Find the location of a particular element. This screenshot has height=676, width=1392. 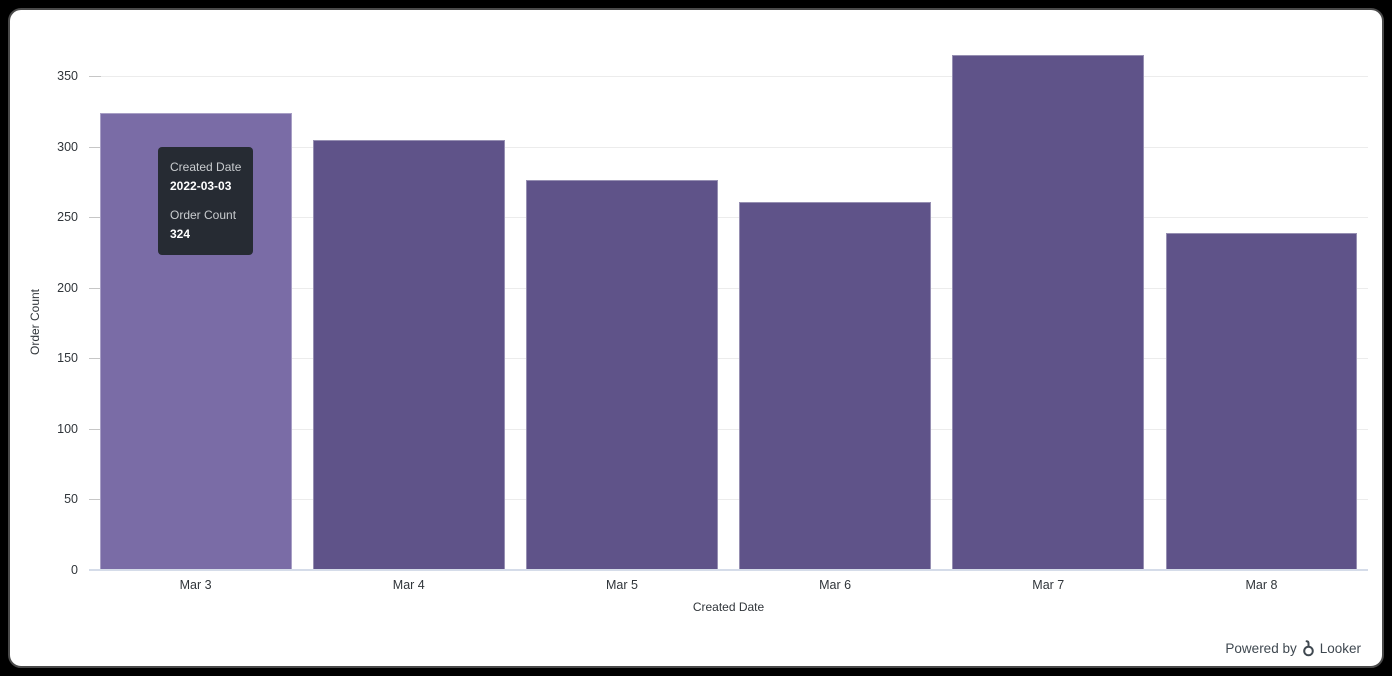

y-tick-label-50: 50 is located at coordinates (71, 499).